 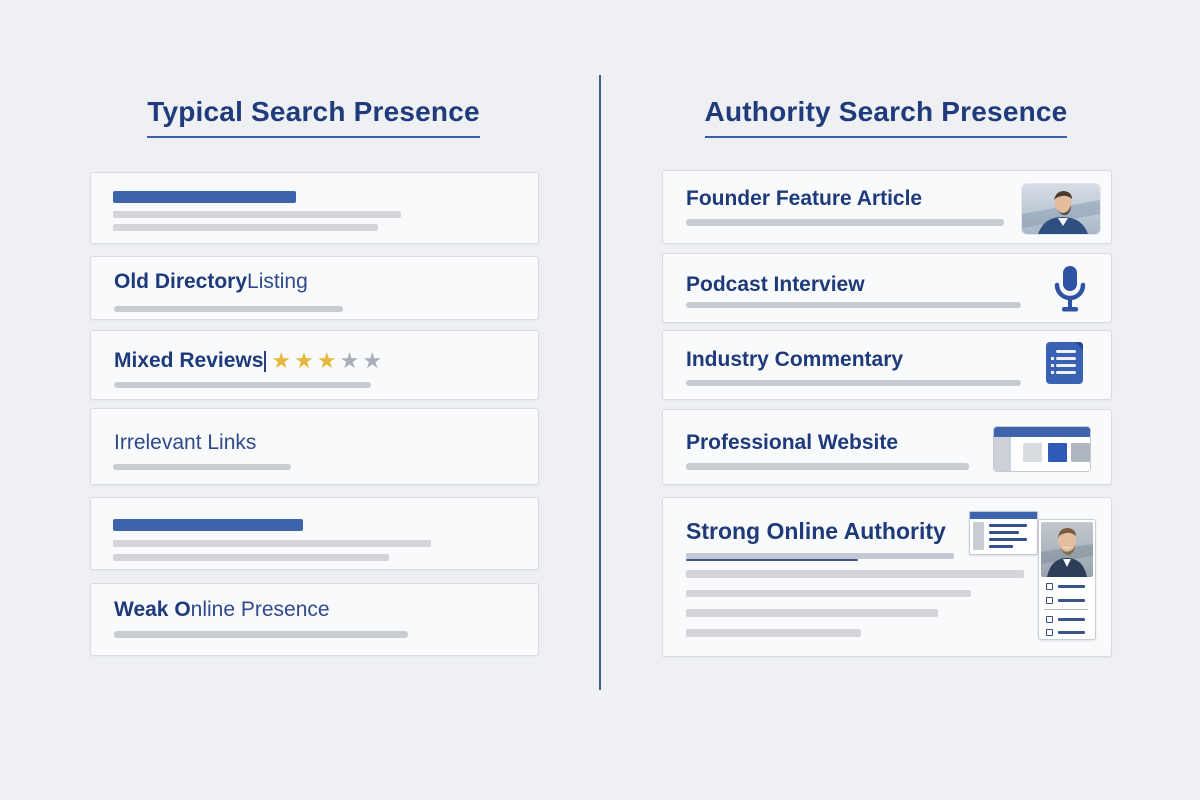 I want to click on profile-photo, so click(x=1067, y=549).